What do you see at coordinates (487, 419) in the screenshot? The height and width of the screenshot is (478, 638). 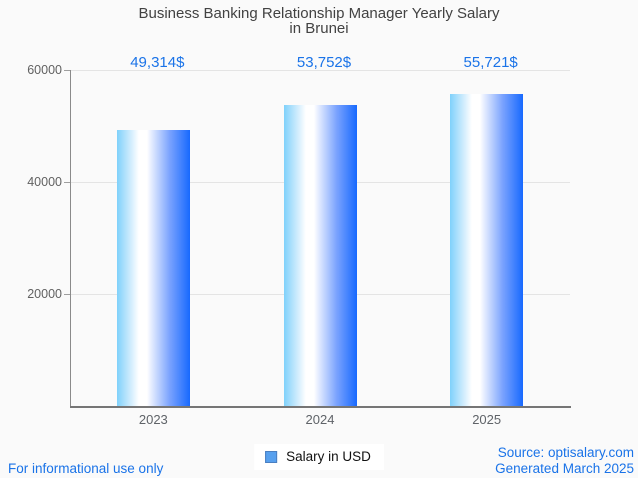 I see `xtick-label-2025: 2025` at bounding box center [487, 419].